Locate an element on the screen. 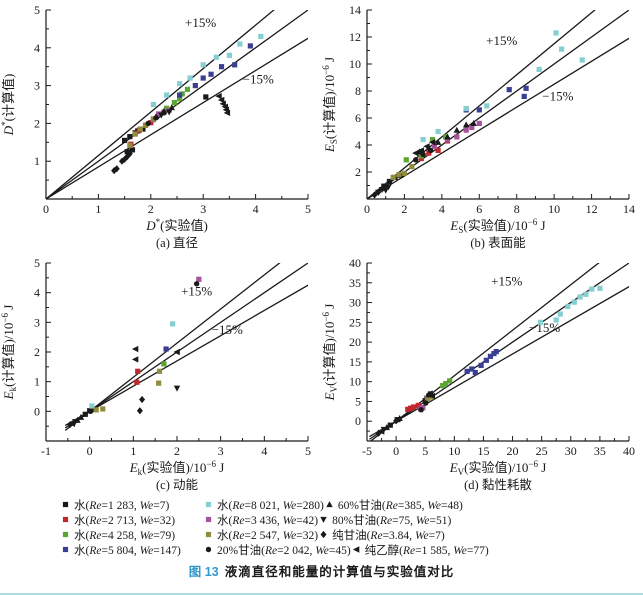 The width and height of the screenshot is (643, 595). diamond-legend-marker-icon is located at coordinates (323, 534).